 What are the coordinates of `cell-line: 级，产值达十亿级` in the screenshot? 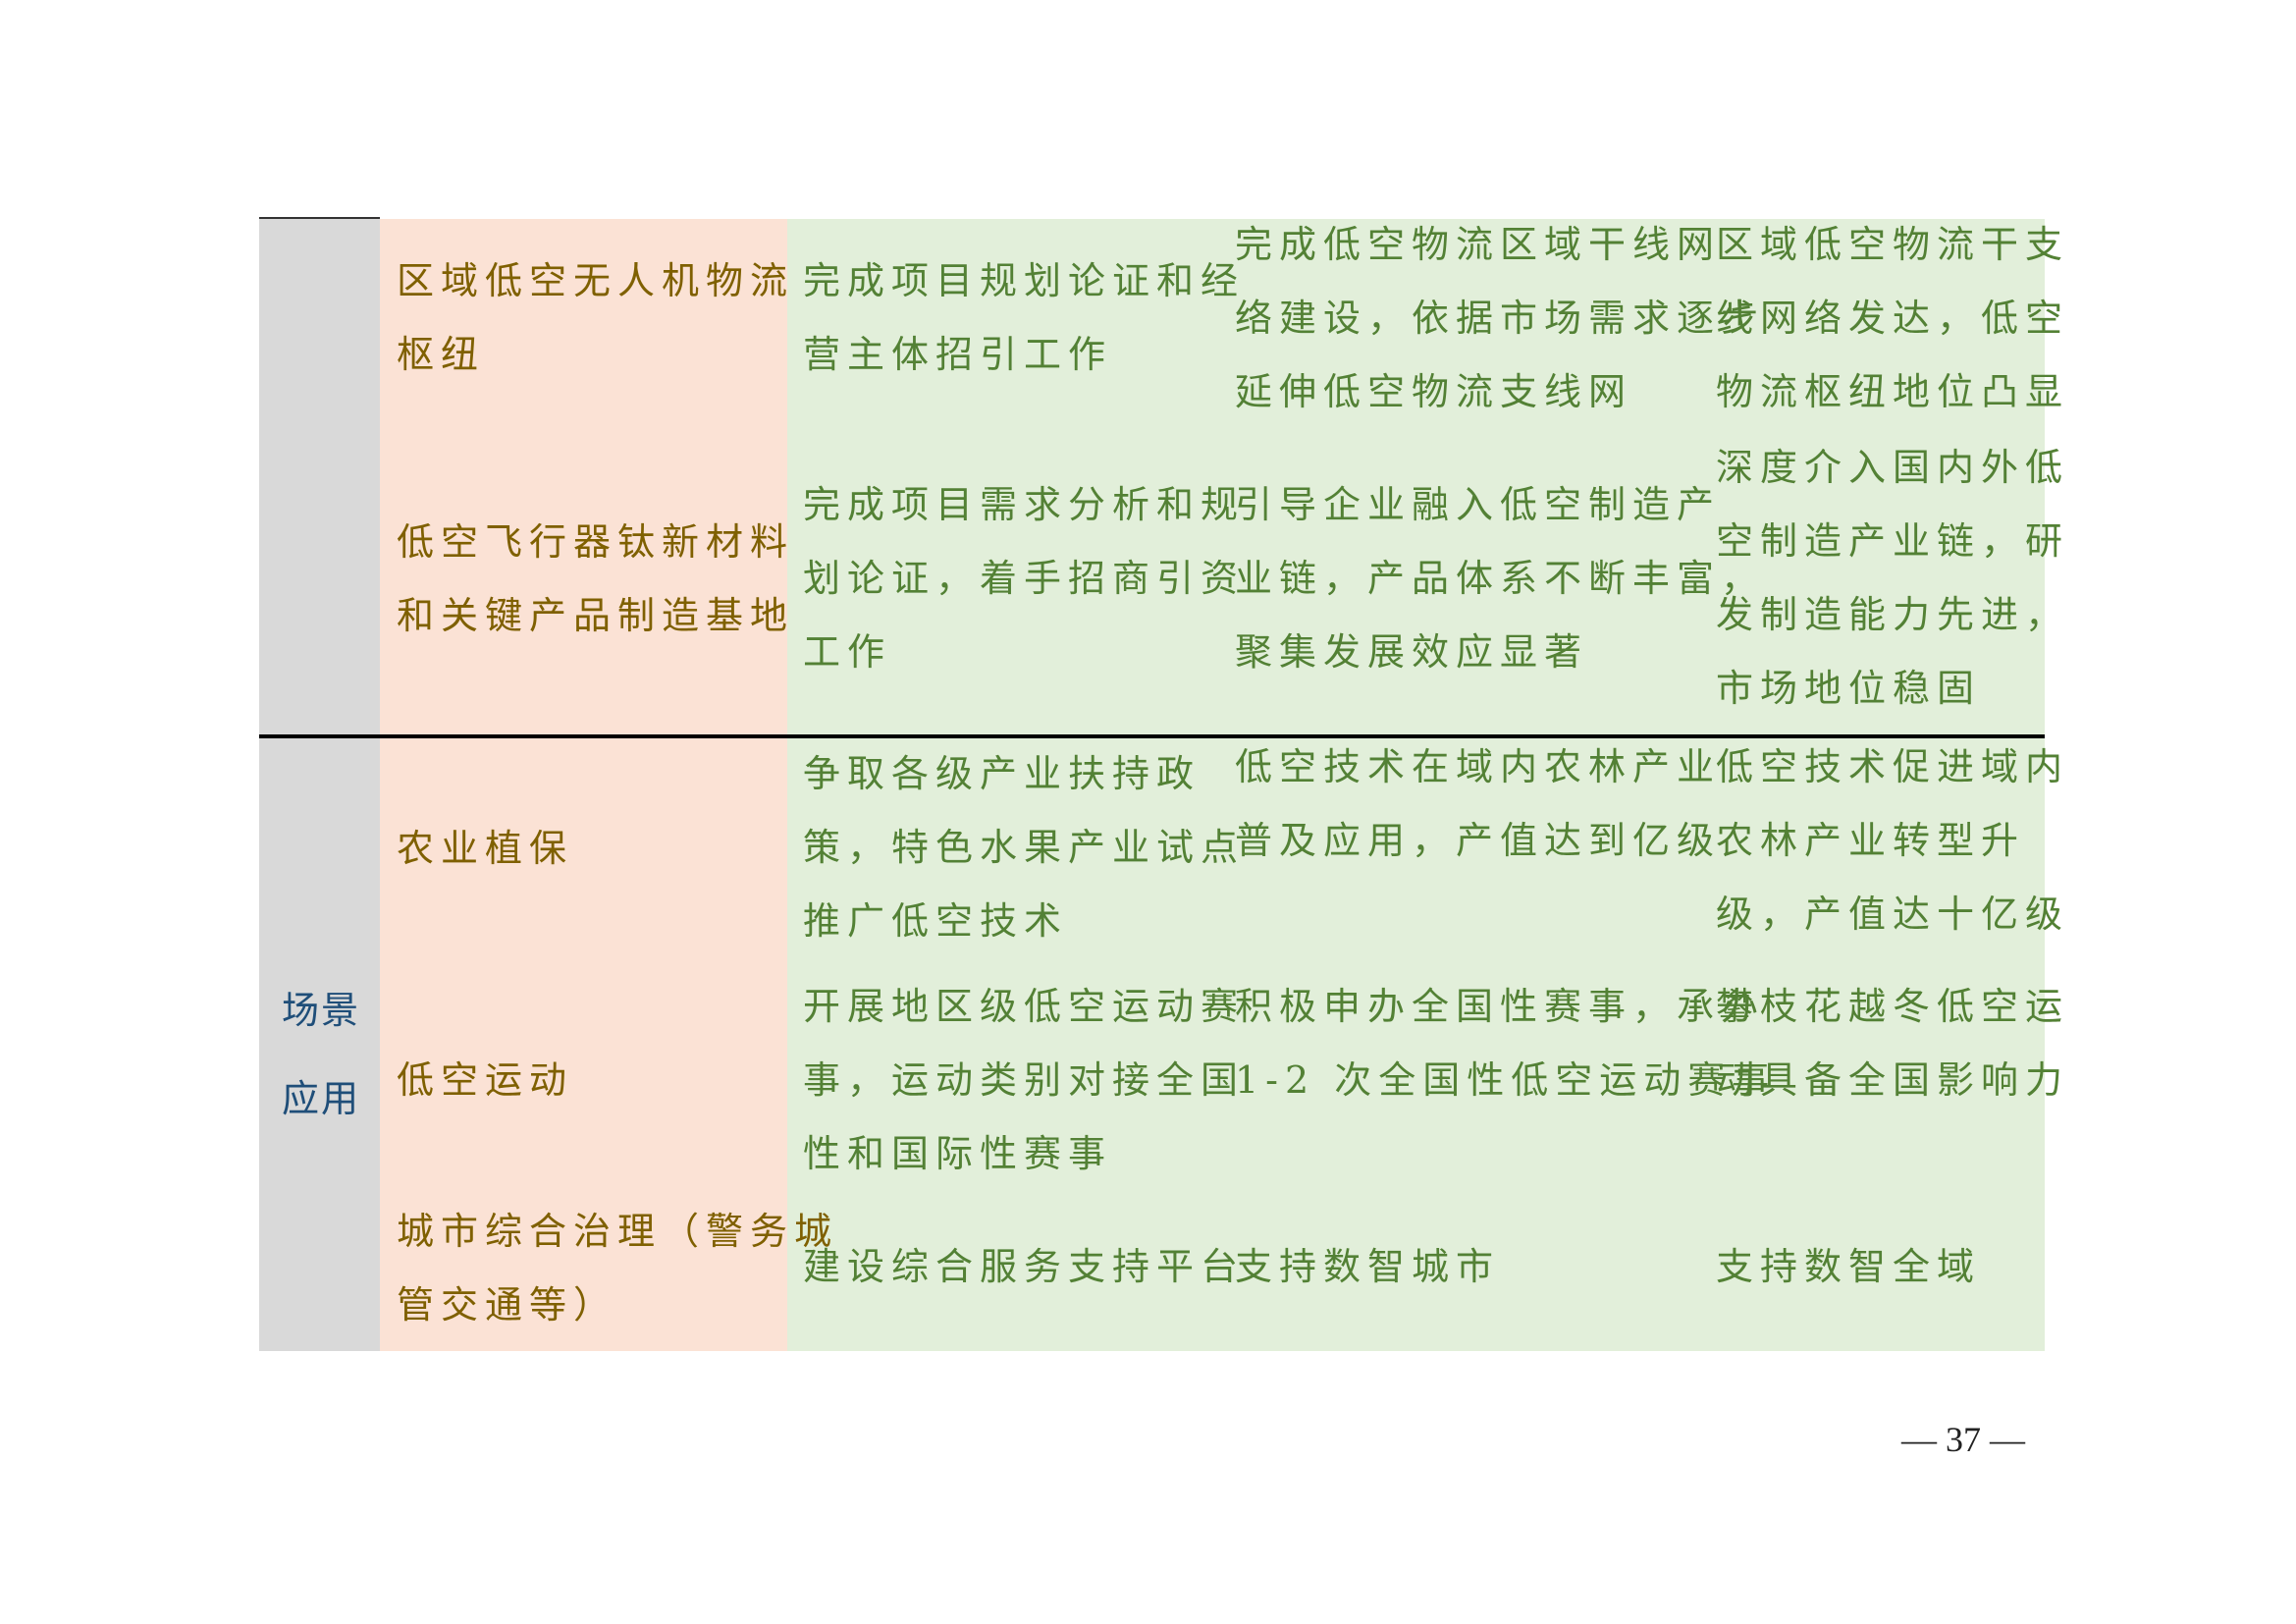 It's located at (1893, 914).